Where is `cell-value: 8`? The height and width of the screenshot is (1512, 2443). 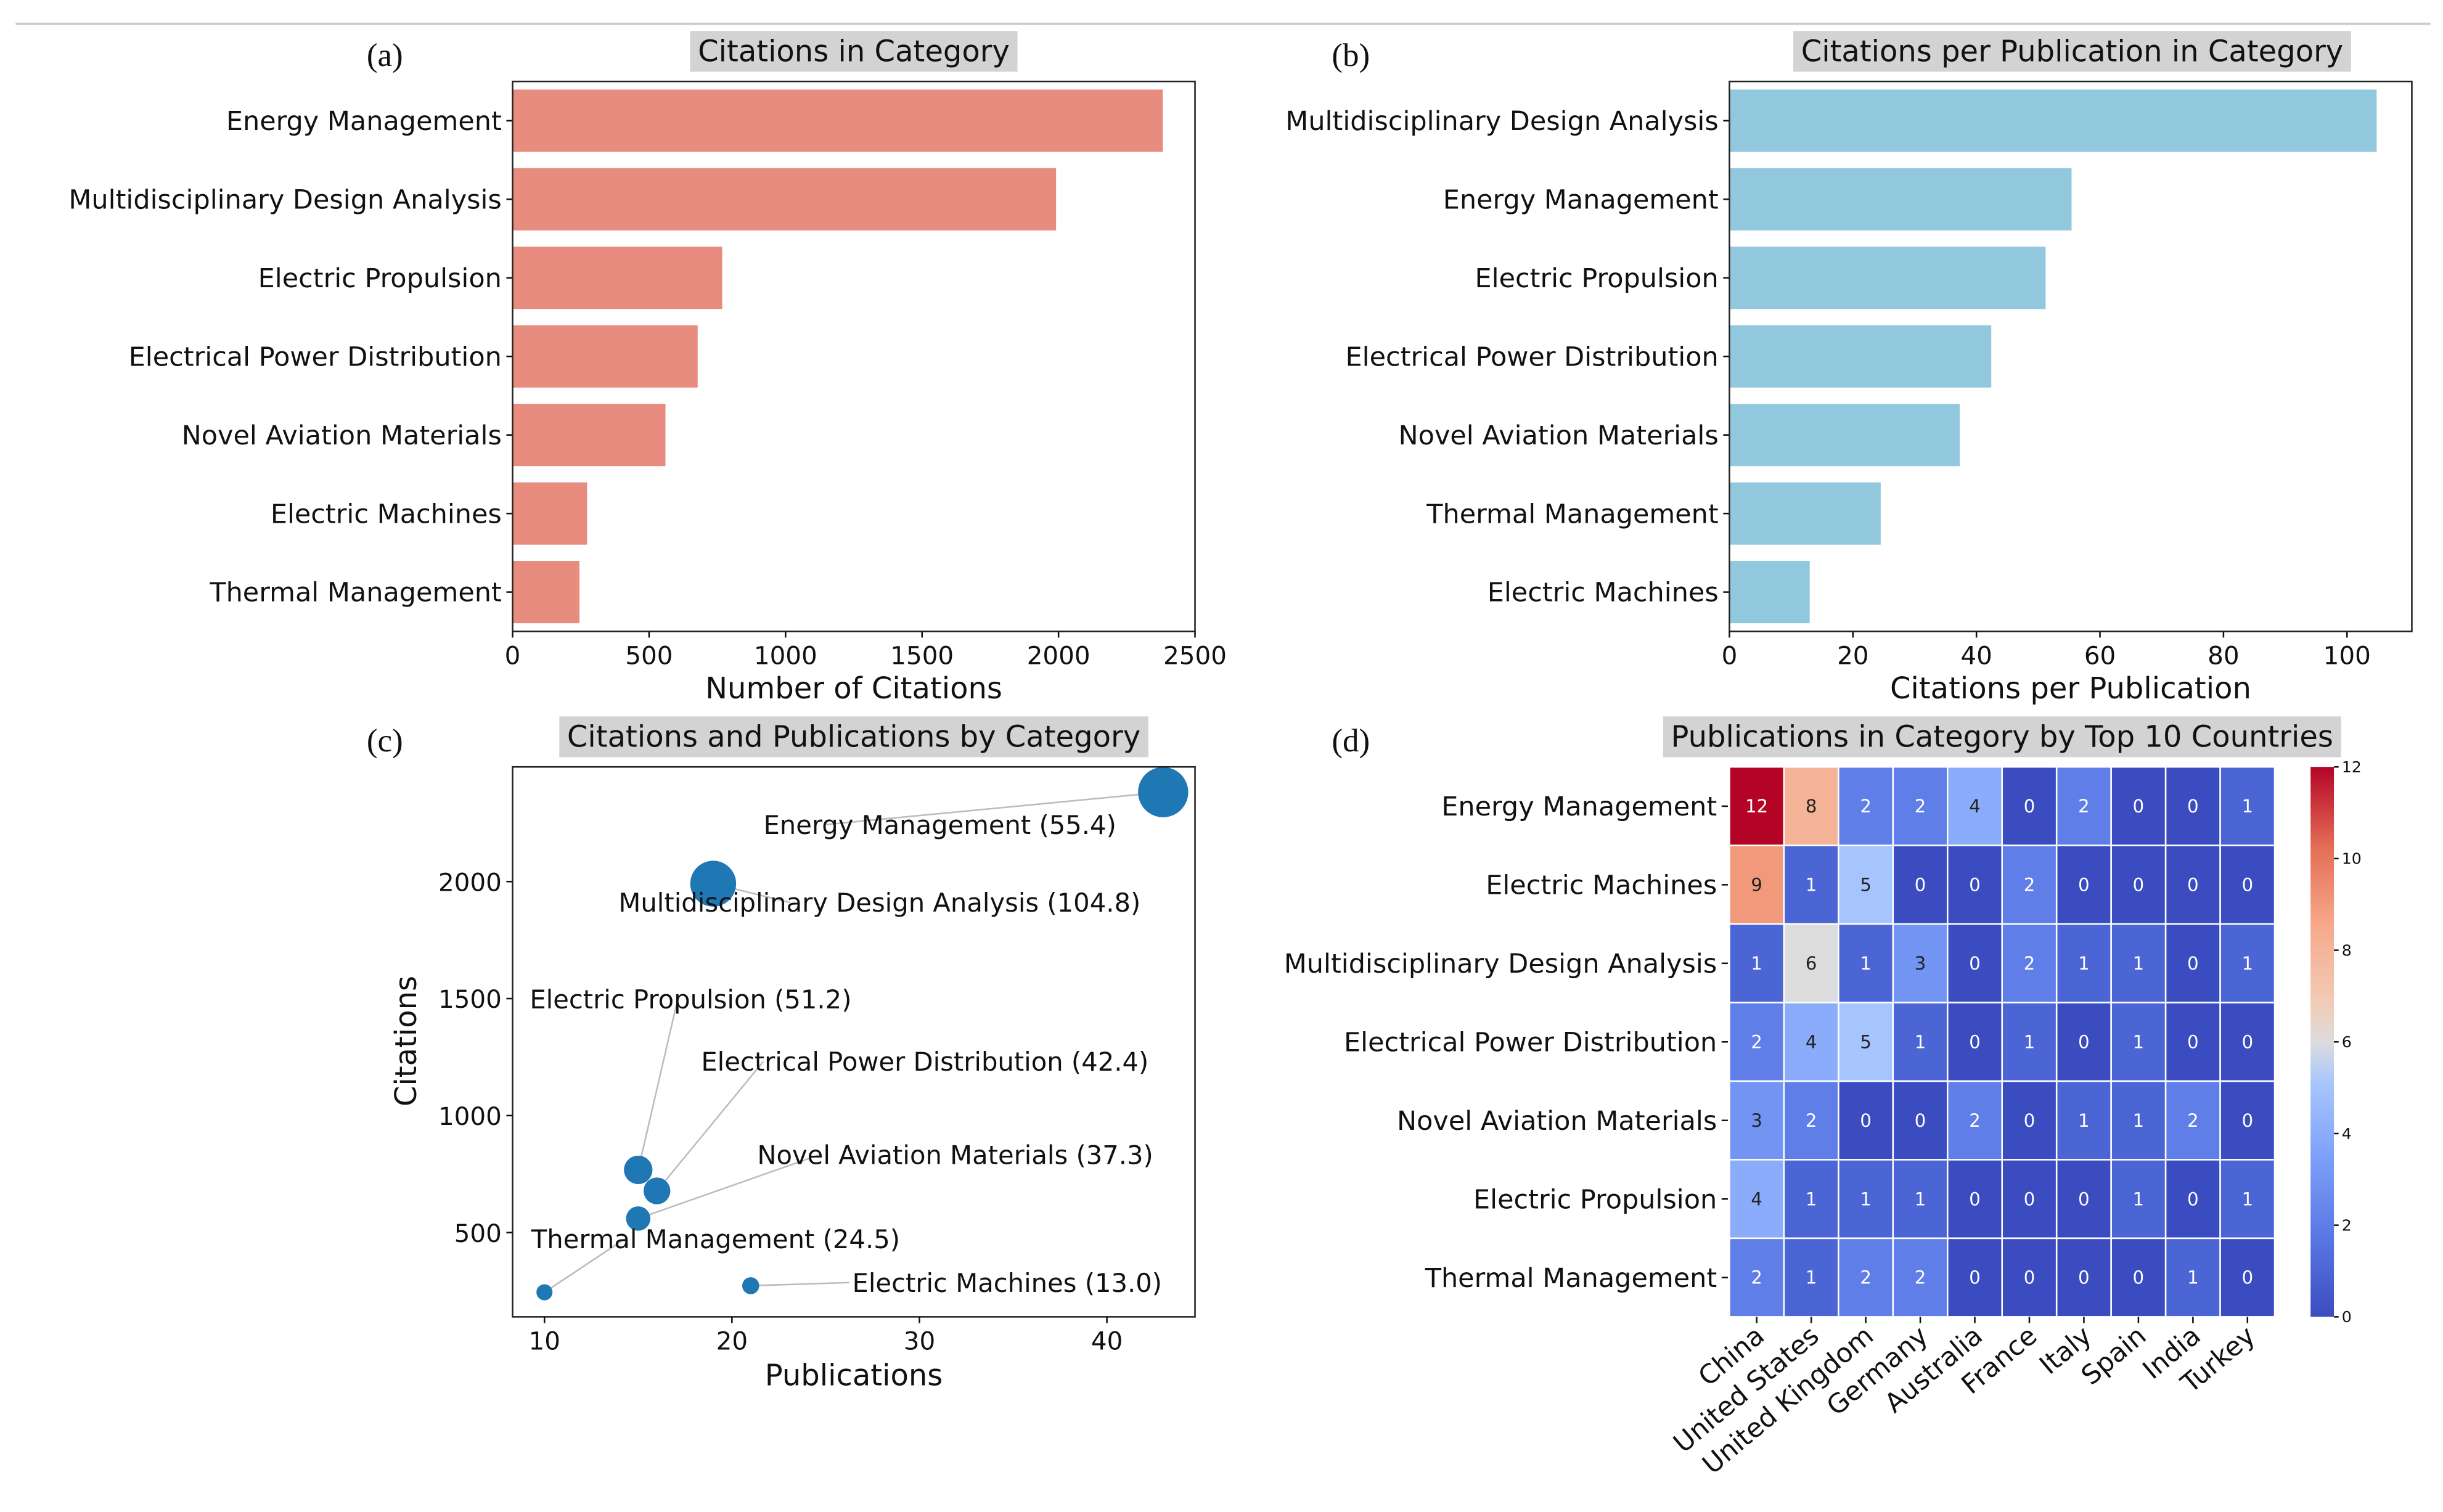
cell-value: 8 is located at coordinates (1811, 807).